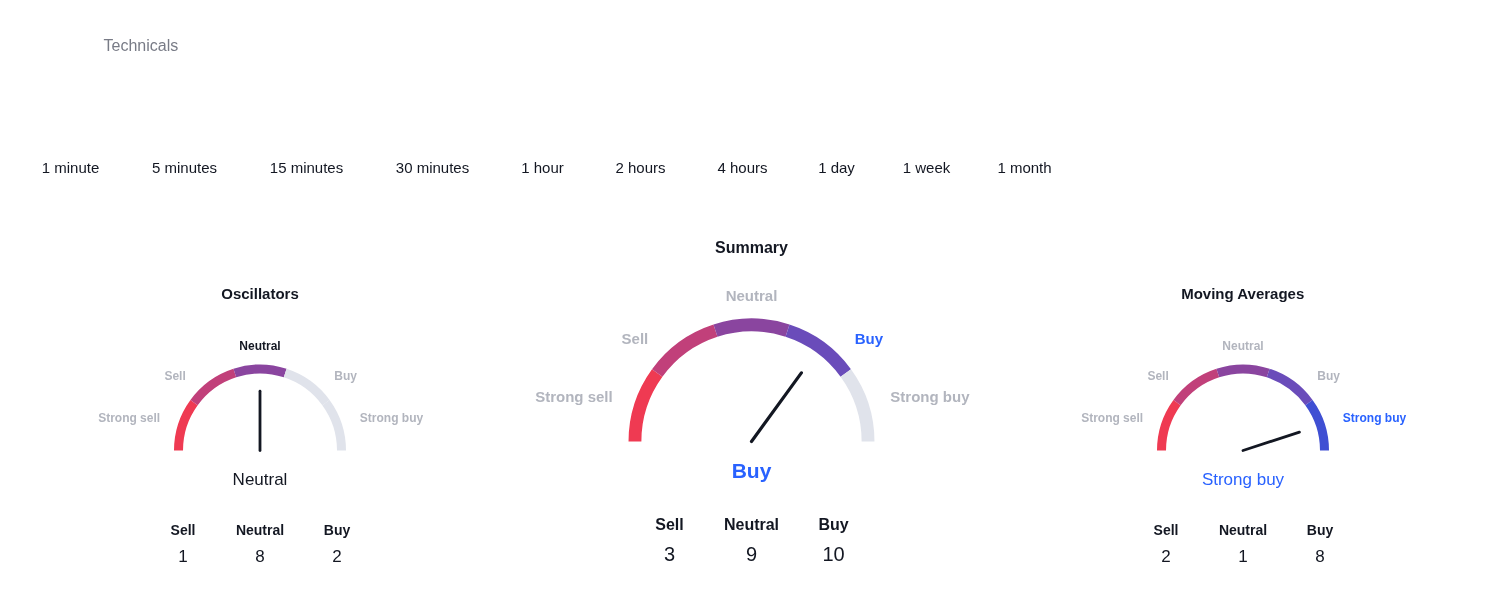  I want to click on text: 15 minutes, so click(306, 167).